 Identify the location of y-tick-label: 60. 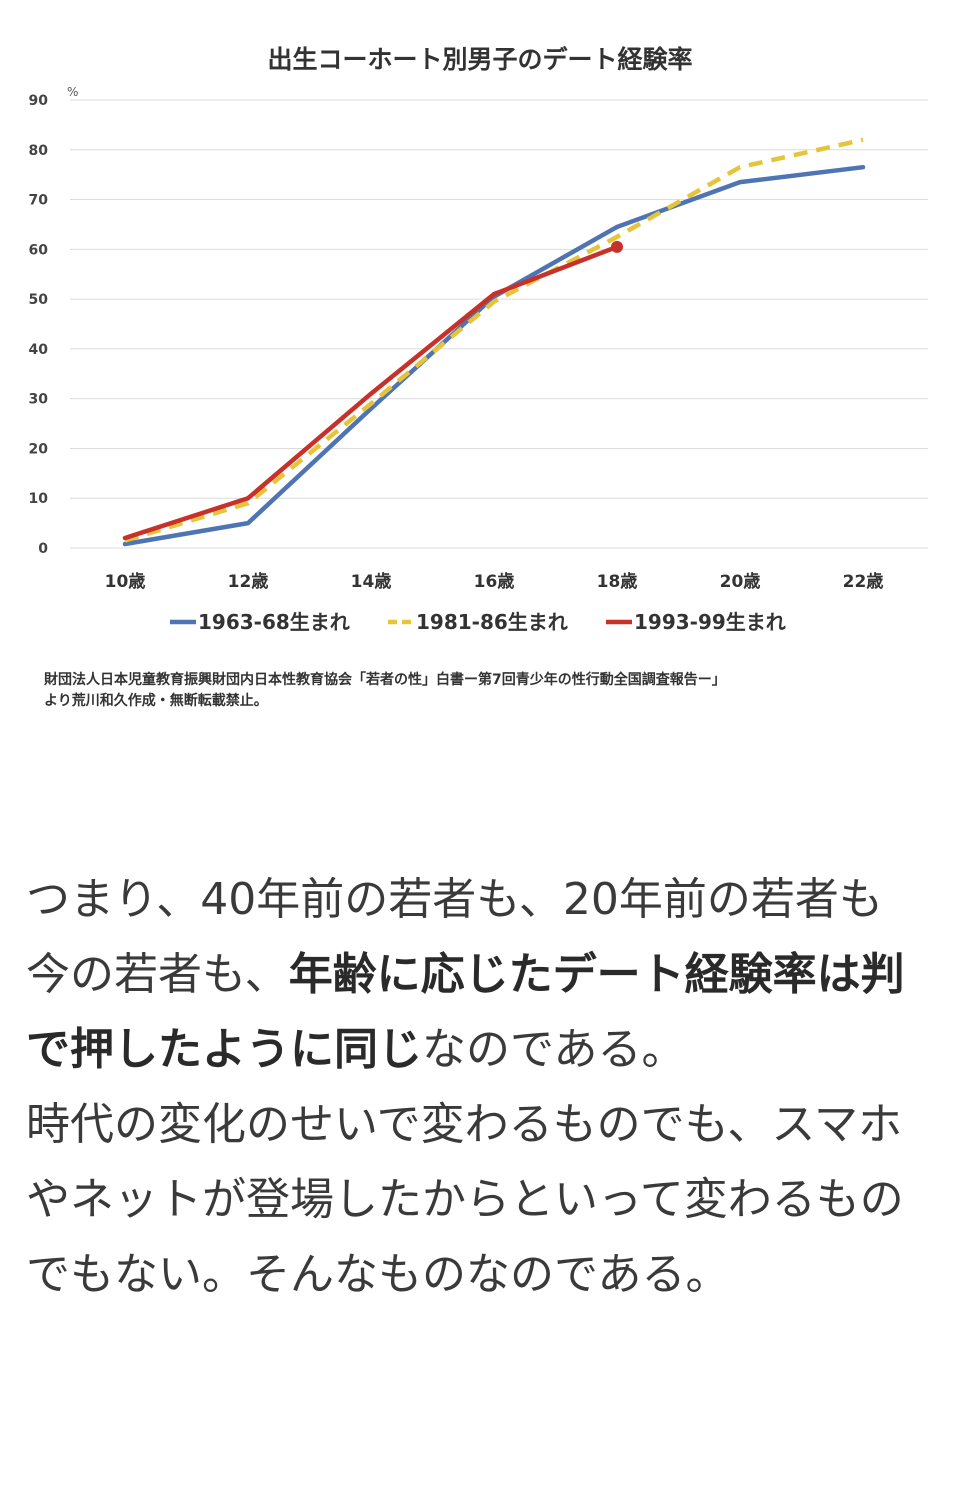
(39, 250).